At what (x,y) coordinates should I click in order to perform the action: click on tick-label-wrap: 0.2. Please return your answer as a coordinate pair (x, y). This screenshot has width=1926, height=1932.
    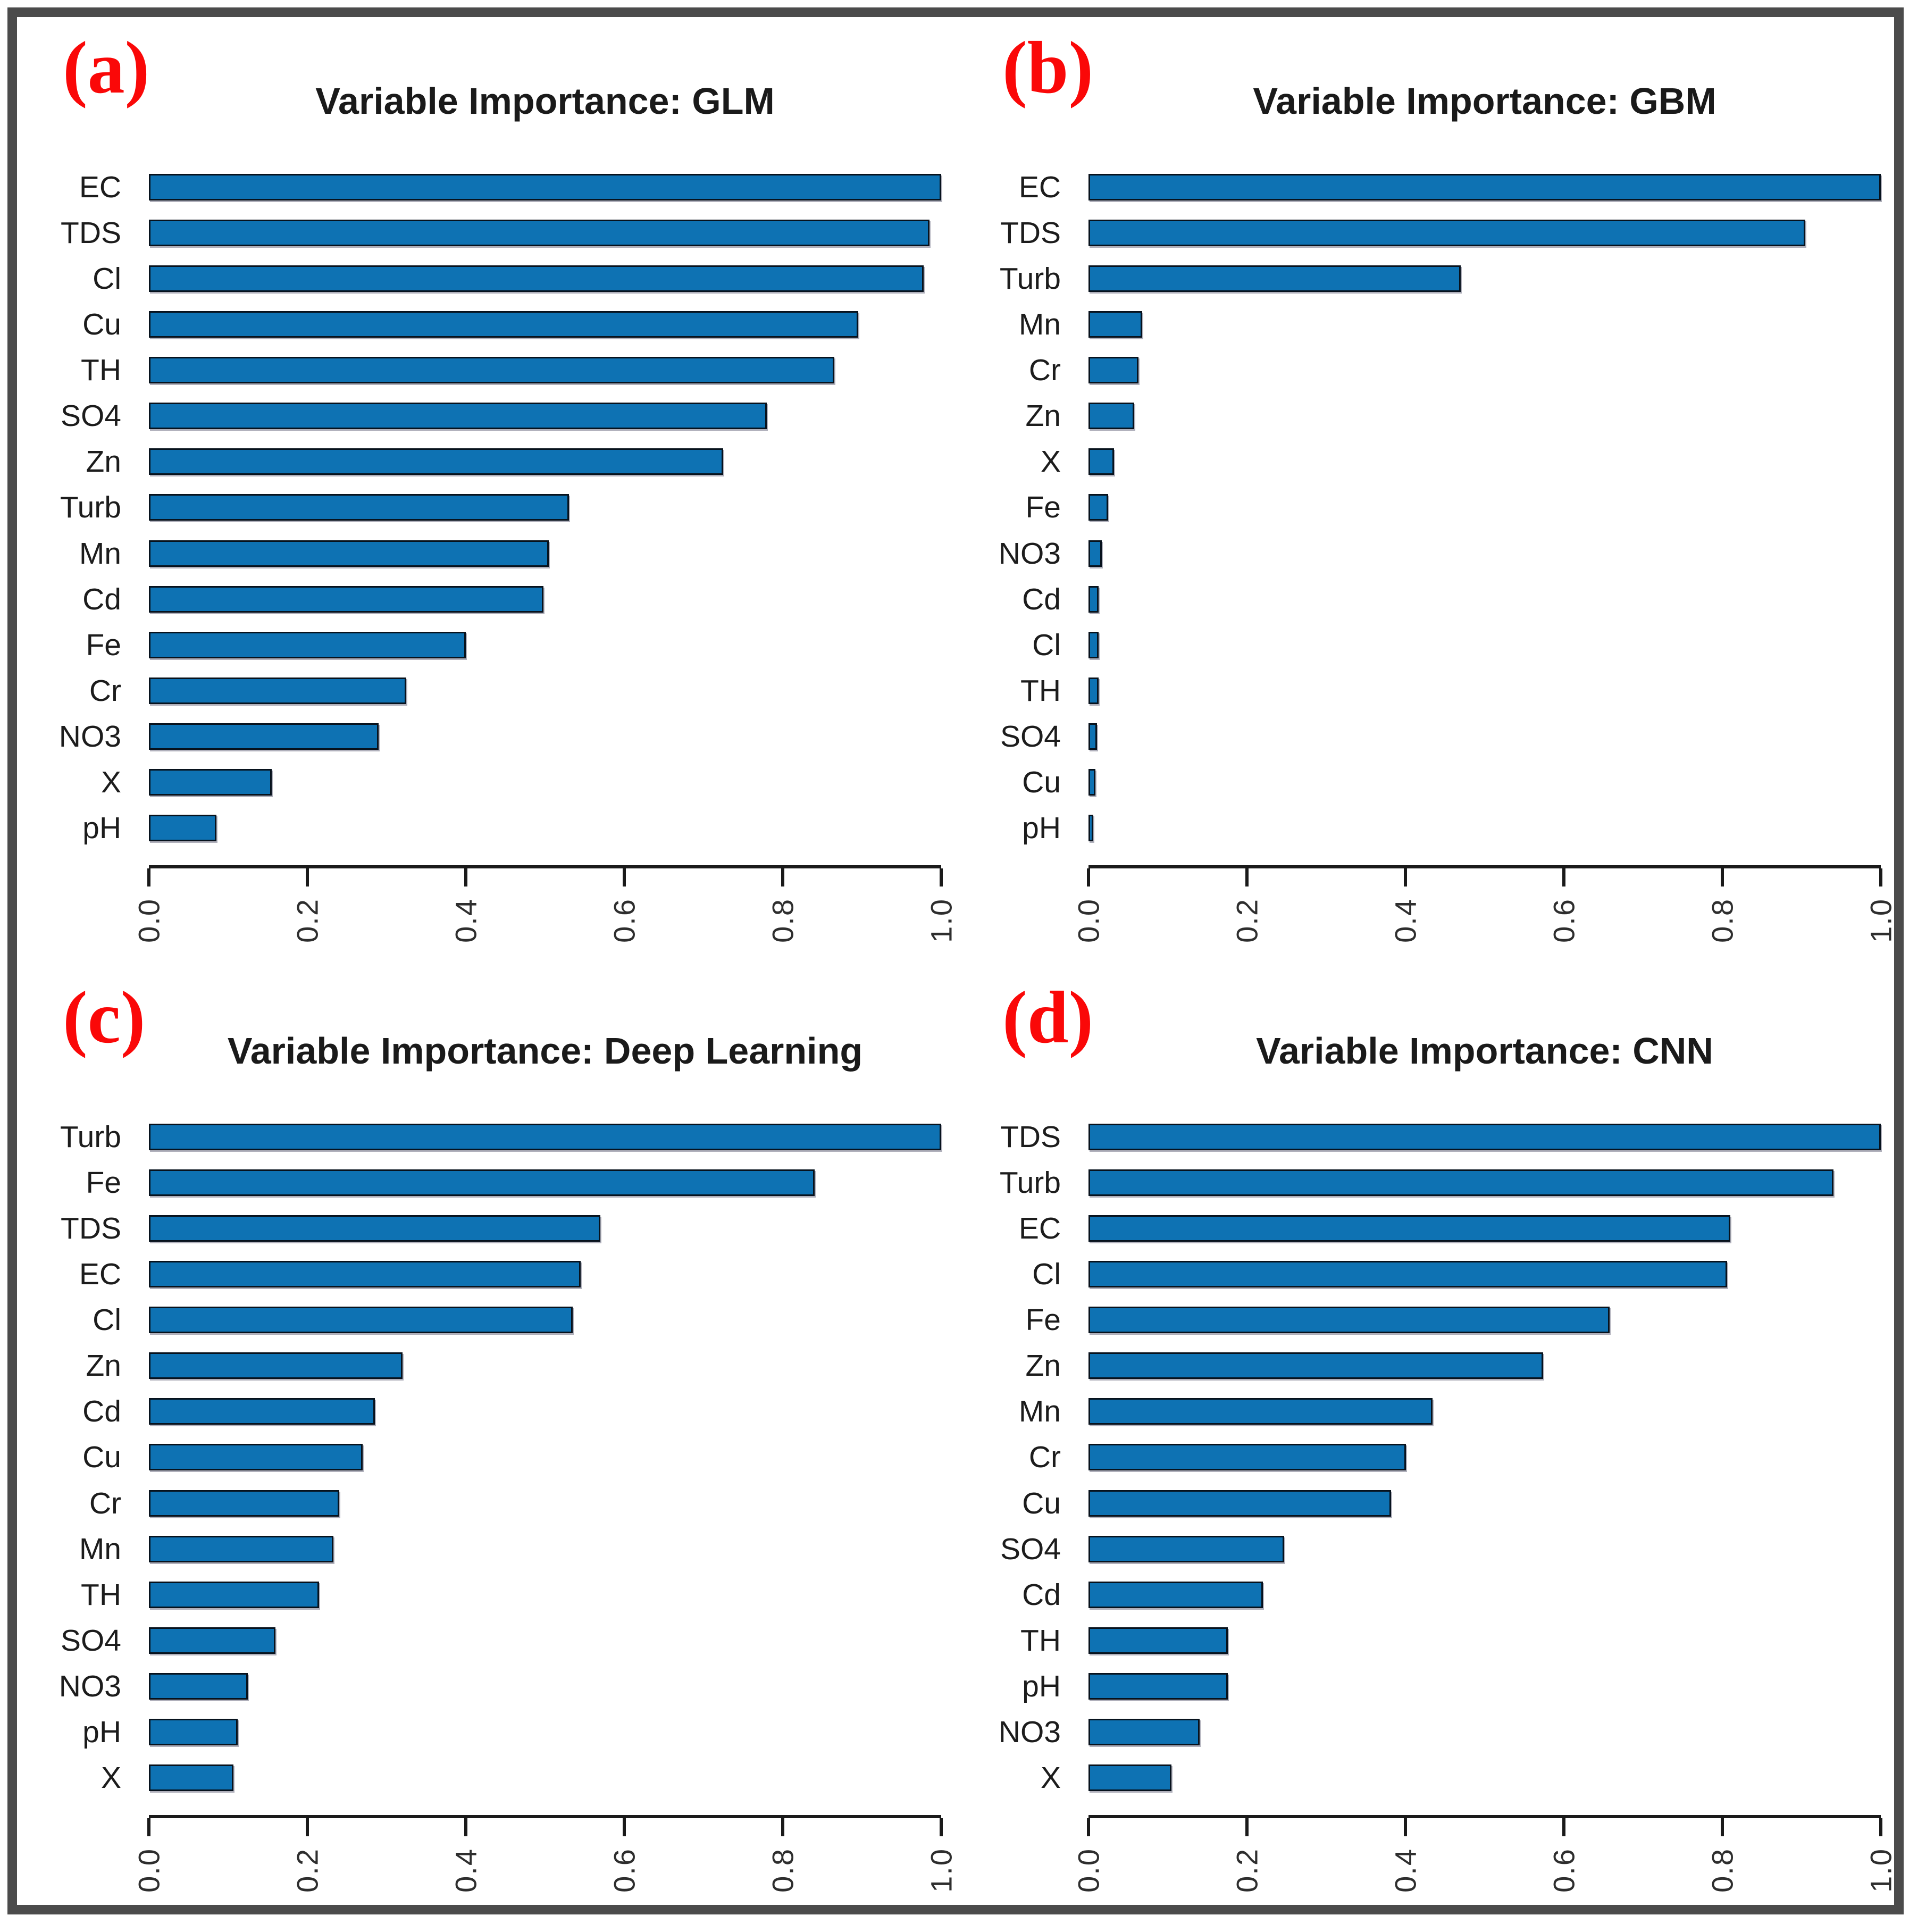
    Looking at the image, I should click on (307, 1870).